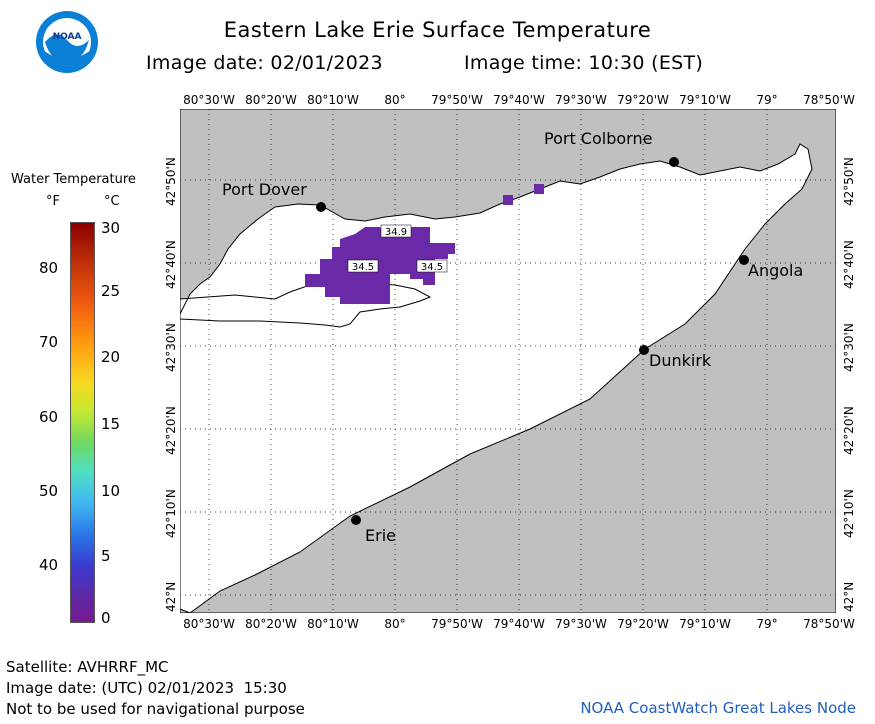 The width and height of the screenshot is (875, 724). What do you see at coordinates (49, 268) in the screenshot?
I see `legend-f-tick: 80` at bounding box center [49, 268].